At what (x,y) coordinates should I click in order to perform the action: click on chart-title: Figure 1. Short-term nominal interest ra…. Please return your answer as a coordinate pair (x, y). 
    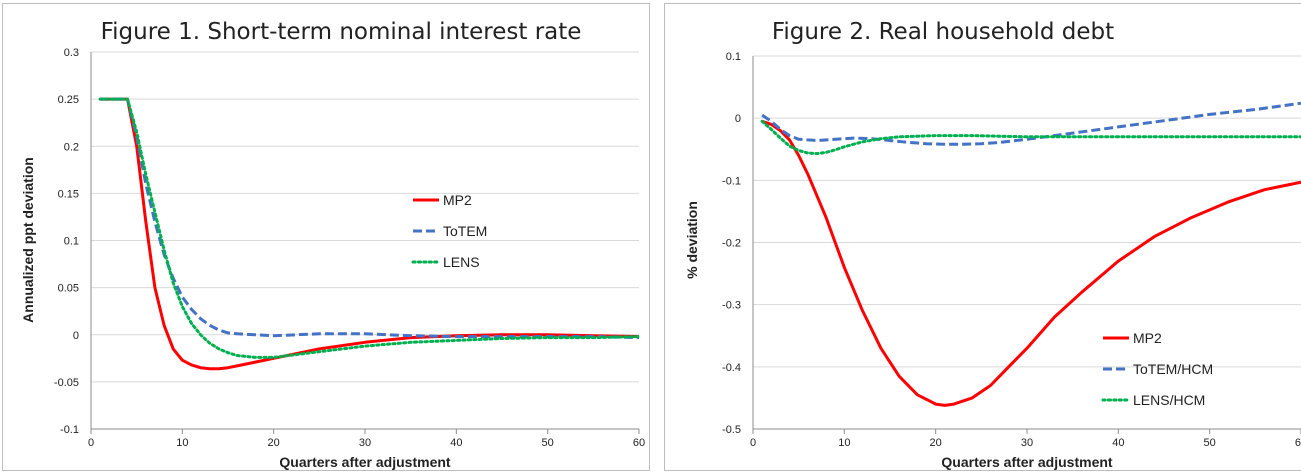
    Looking at the image, I should click on (341, 32).